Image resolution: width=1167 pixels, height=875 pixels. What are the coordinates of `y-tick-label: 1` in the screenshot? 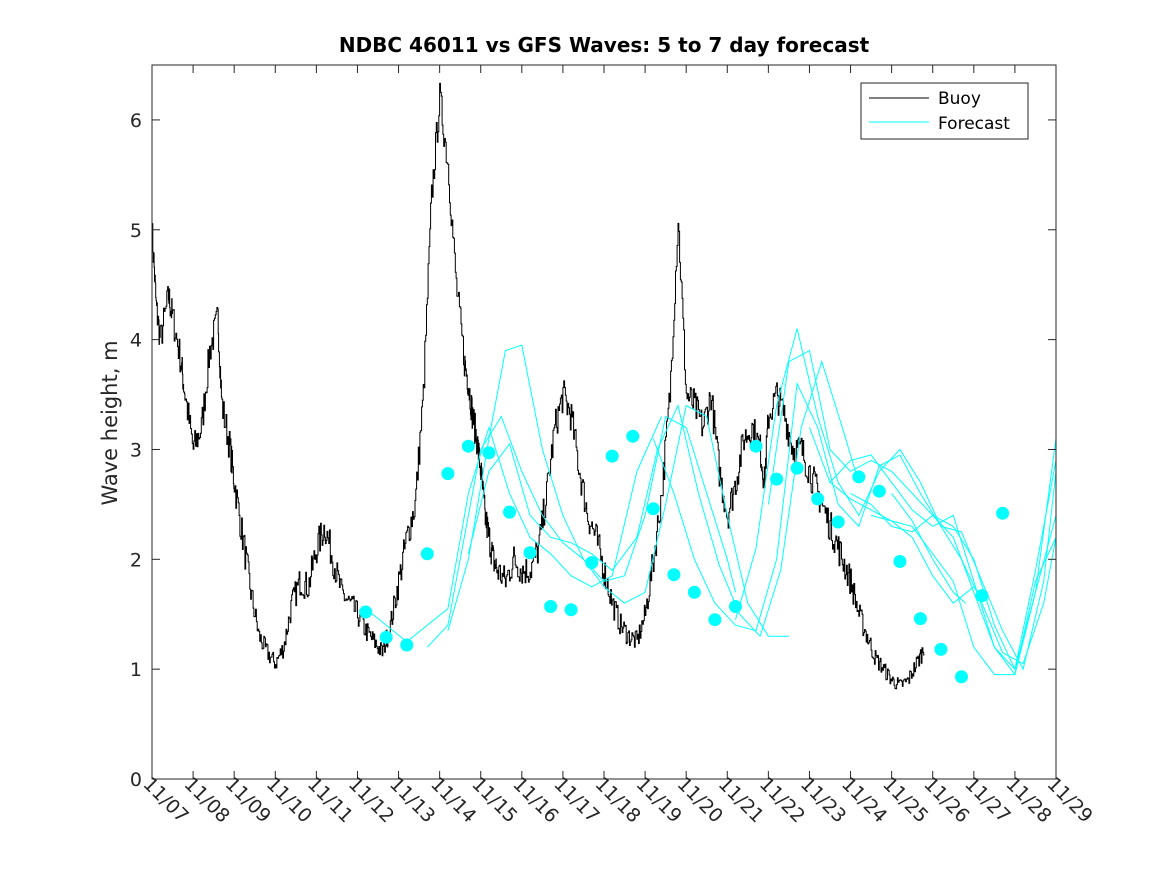 It's located at (136, 670).